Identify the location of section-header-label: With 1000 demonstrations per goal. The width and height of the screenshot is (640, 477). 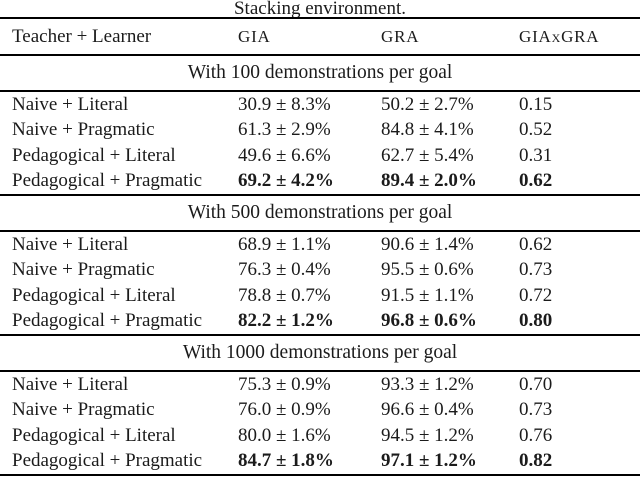
(320, 353).